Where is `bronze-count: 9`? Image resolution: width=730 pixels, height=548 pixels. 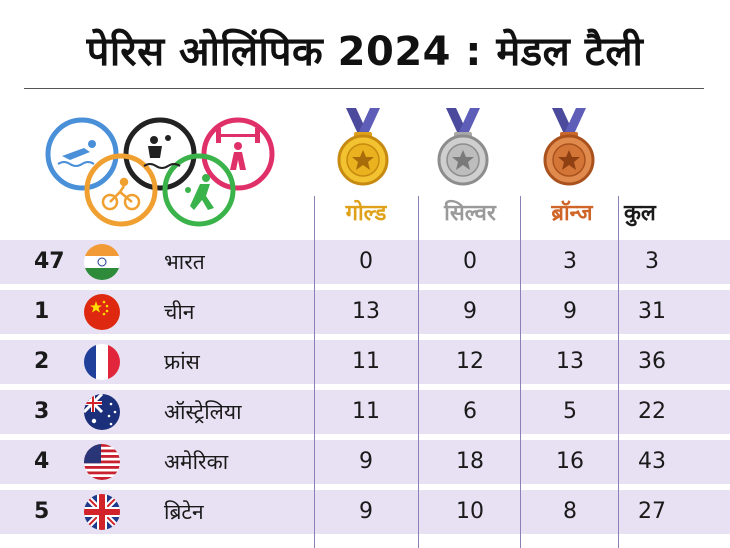
bronze-count: 9 is located at coordinates (570, 311).